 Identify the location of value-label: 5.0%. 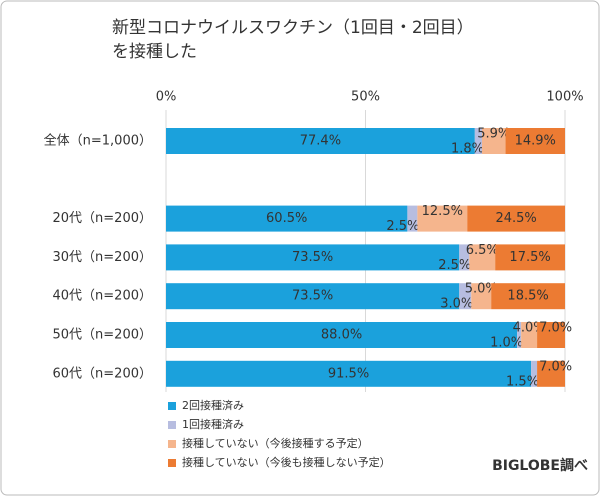
(481, 289).